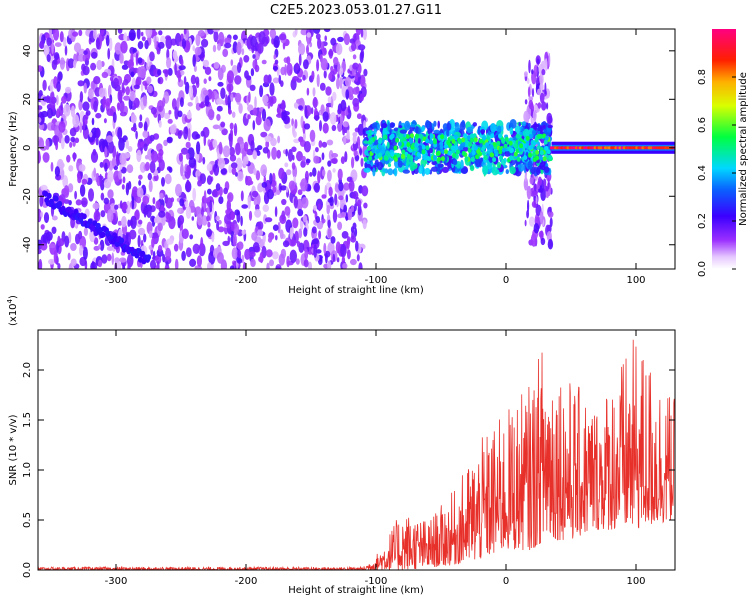 The width and height of the screenshot is (750, 600). What do you see at coordinates (27, 245) in the screenshot?
I see `spectrogram-y-tick-label: -40` at bounding box center [27, 245].